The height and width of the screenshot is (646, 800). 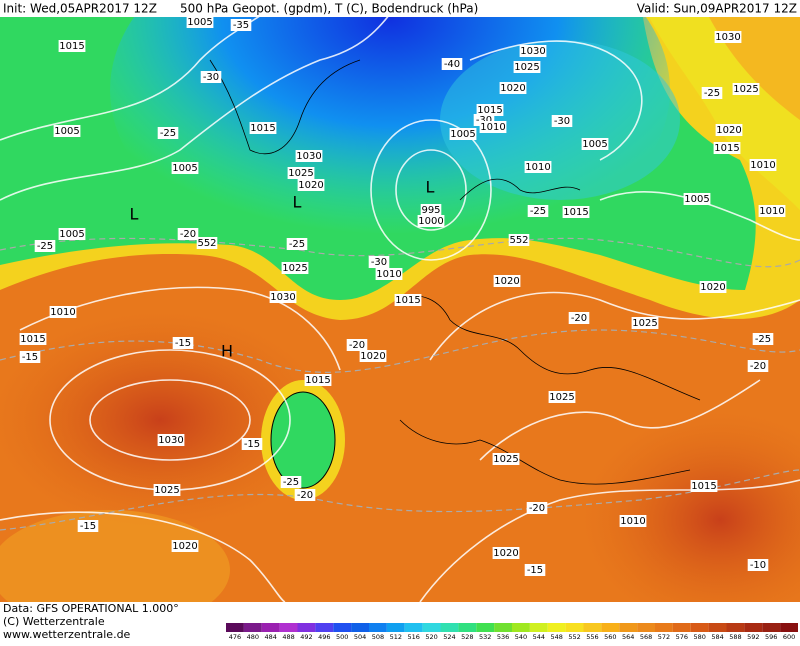 What do you see at coordinates (360, 637) in the screenshot?
I see `scale-label: 504` at bounding box center [360, 637].